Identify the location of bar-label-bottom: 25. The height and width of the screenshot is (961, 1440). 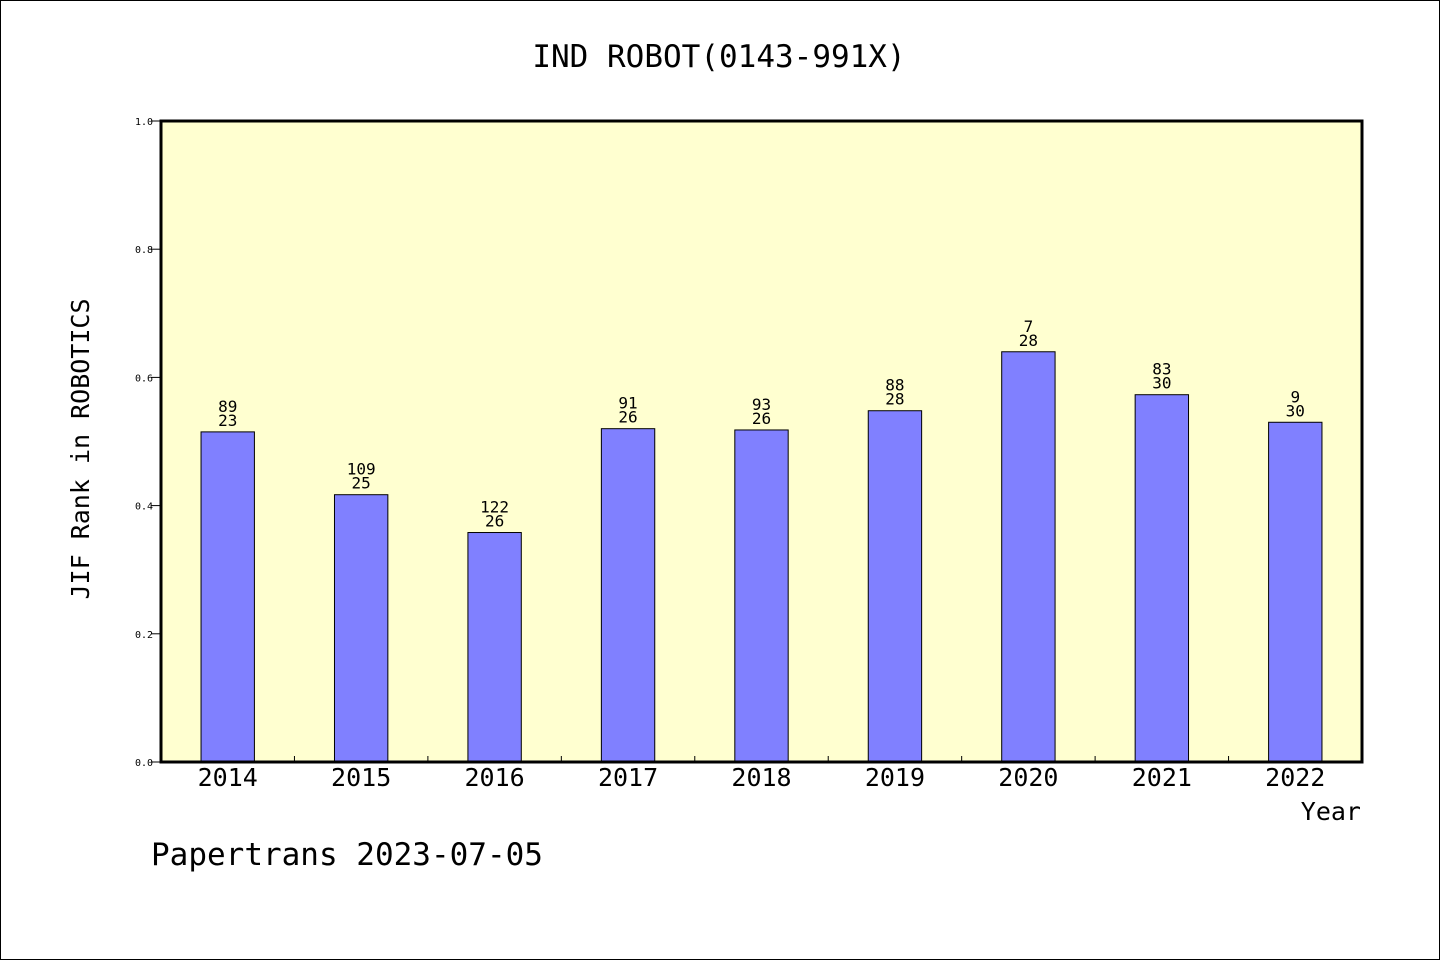
(361, 483).